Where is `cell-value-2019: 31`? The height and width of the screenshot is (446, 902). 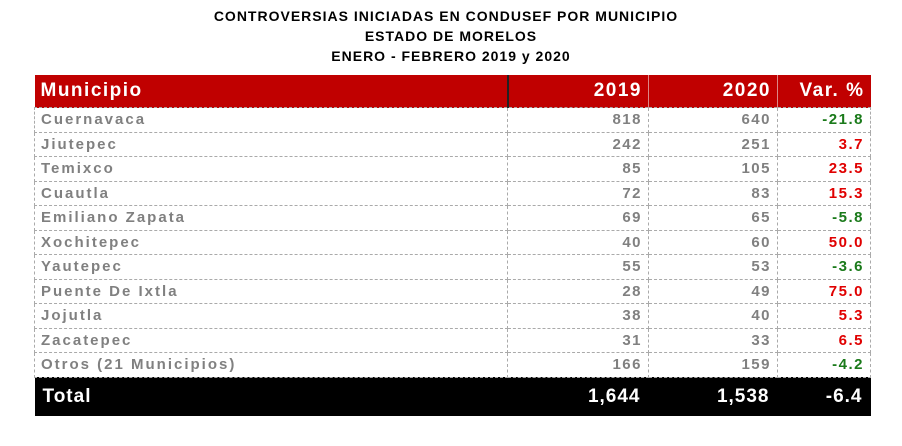
cell-value-2019: 31 is located at coordinates (578, 340).